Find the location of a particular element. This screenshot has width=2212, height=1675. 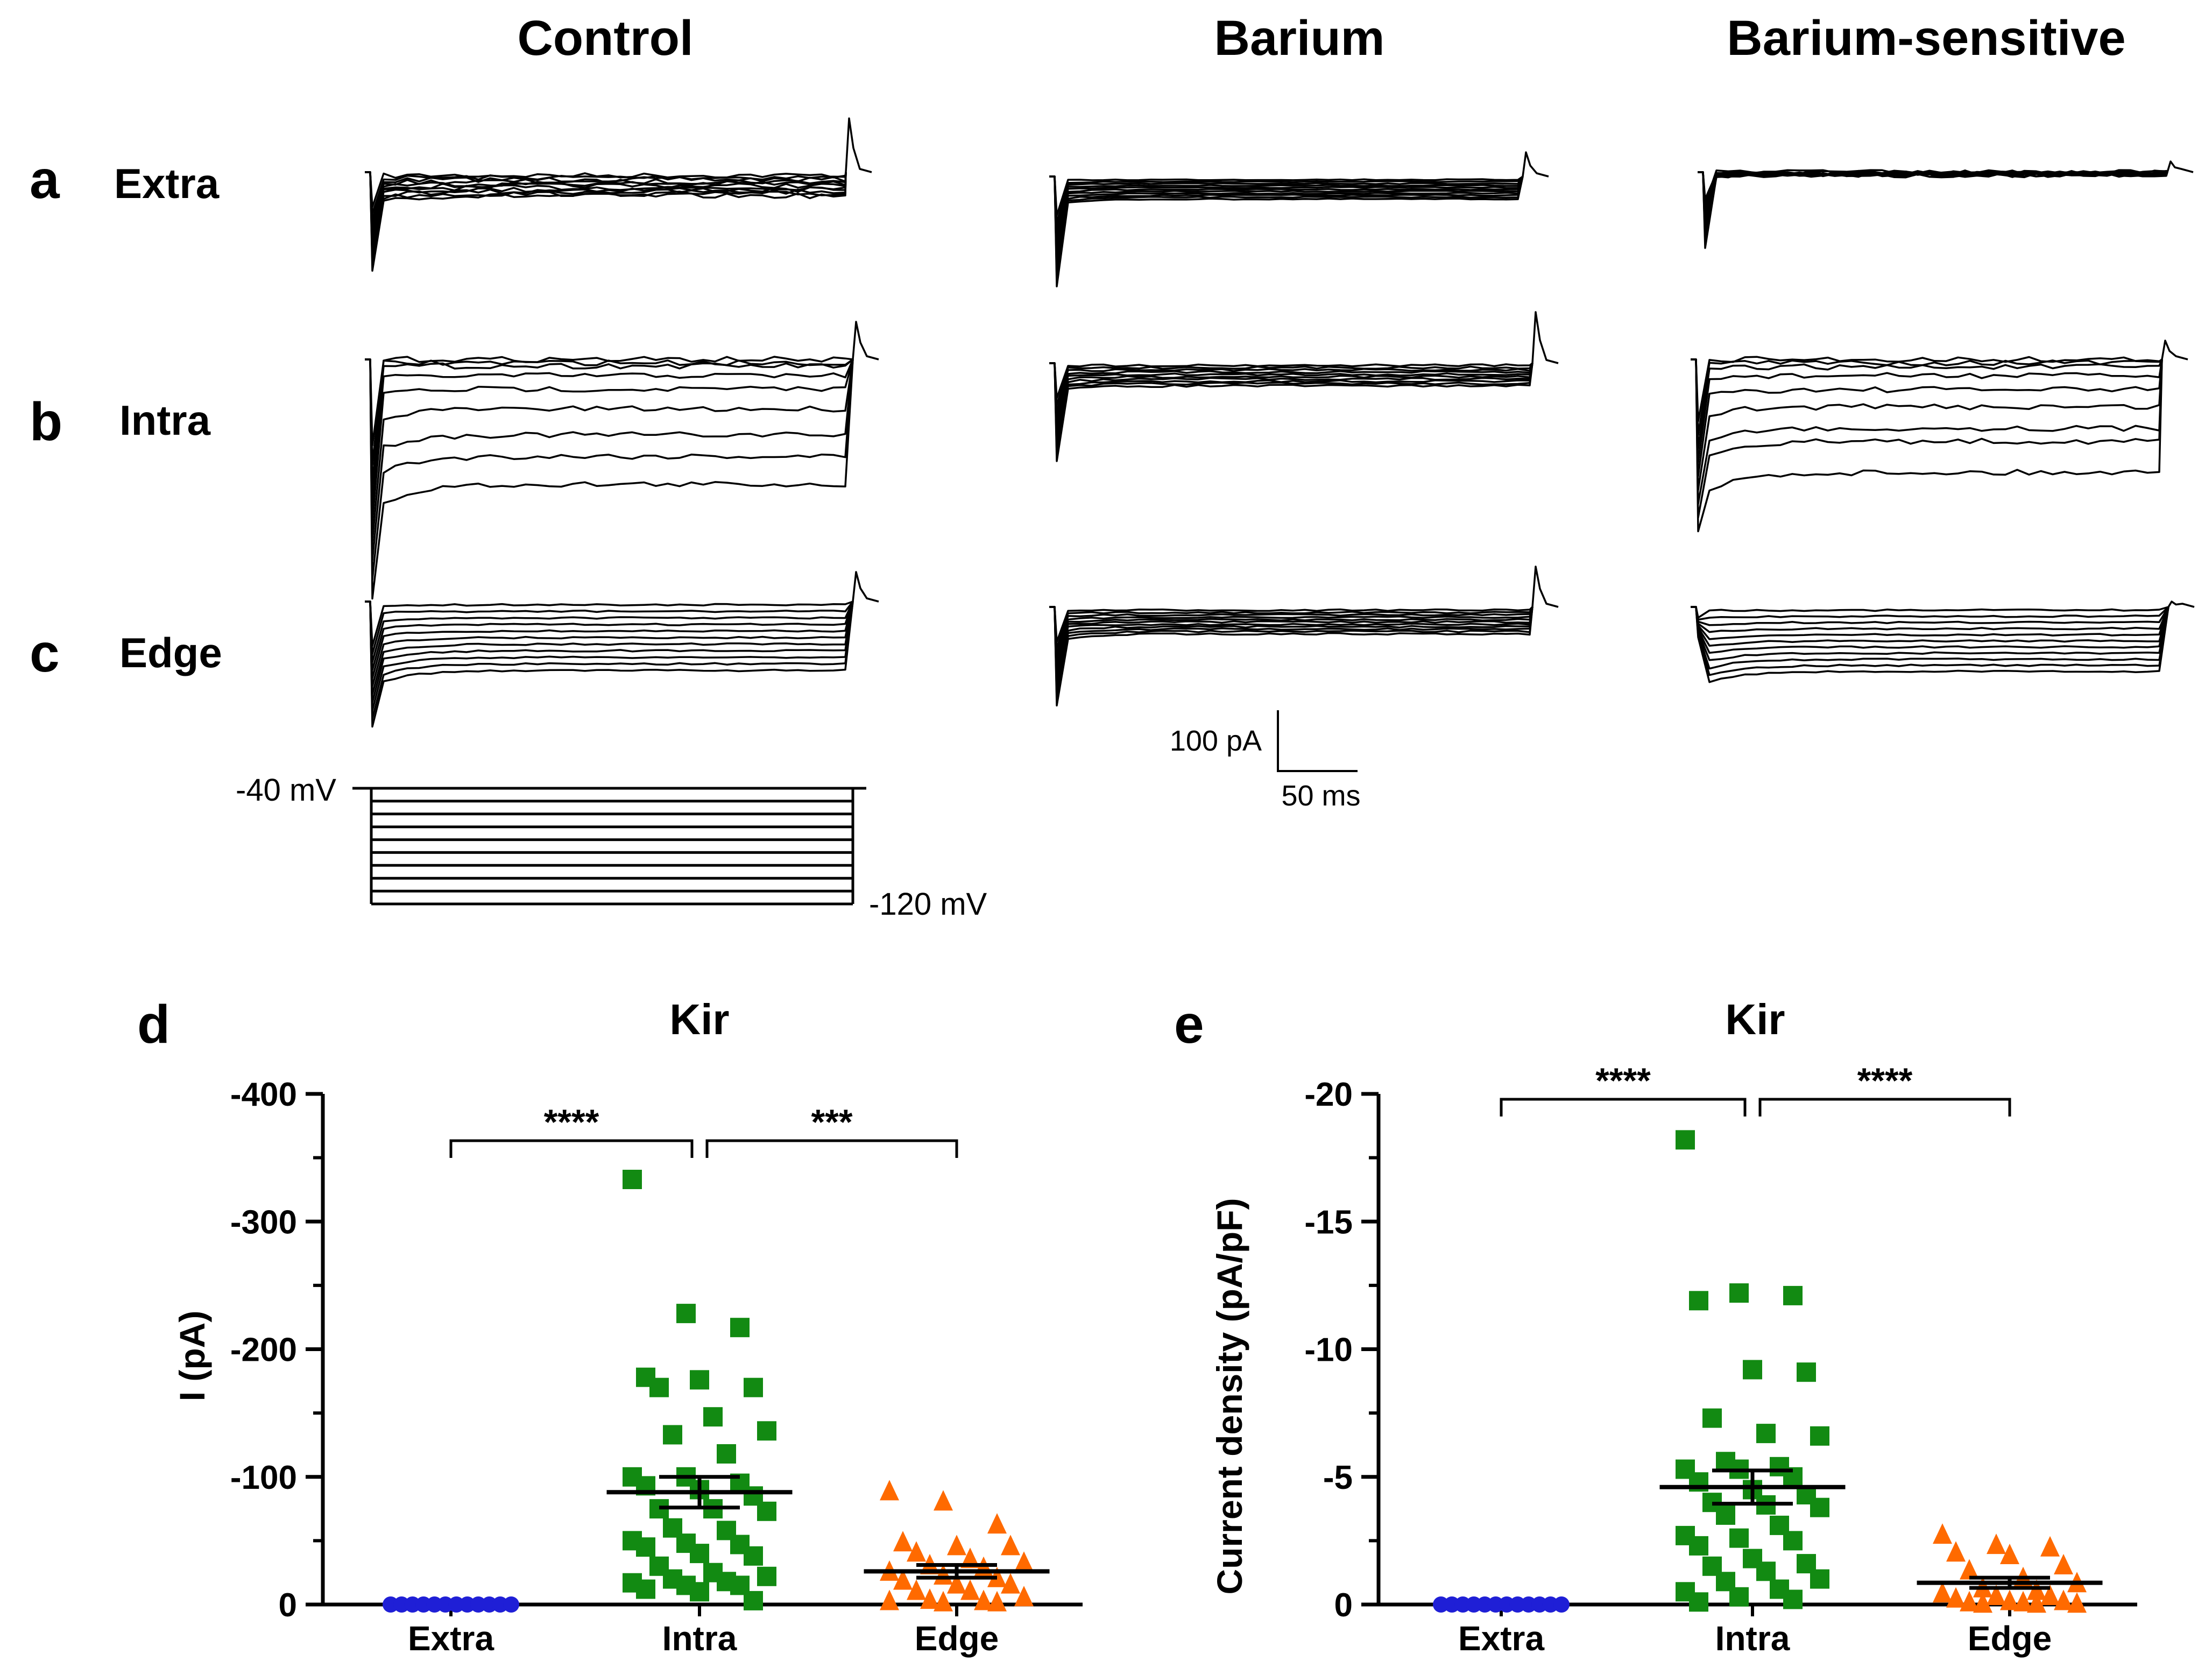

column-title-control: Control is located at coordinates (605, 38).